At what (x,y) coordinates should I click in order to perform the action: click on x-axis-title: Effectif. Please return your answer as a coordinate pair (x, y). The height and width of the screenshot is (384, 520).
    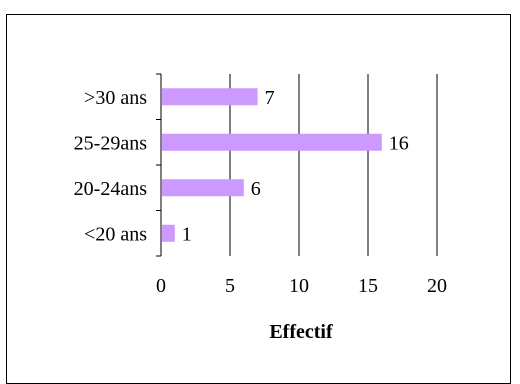
    Looking at the image, I should click on (301, 332).